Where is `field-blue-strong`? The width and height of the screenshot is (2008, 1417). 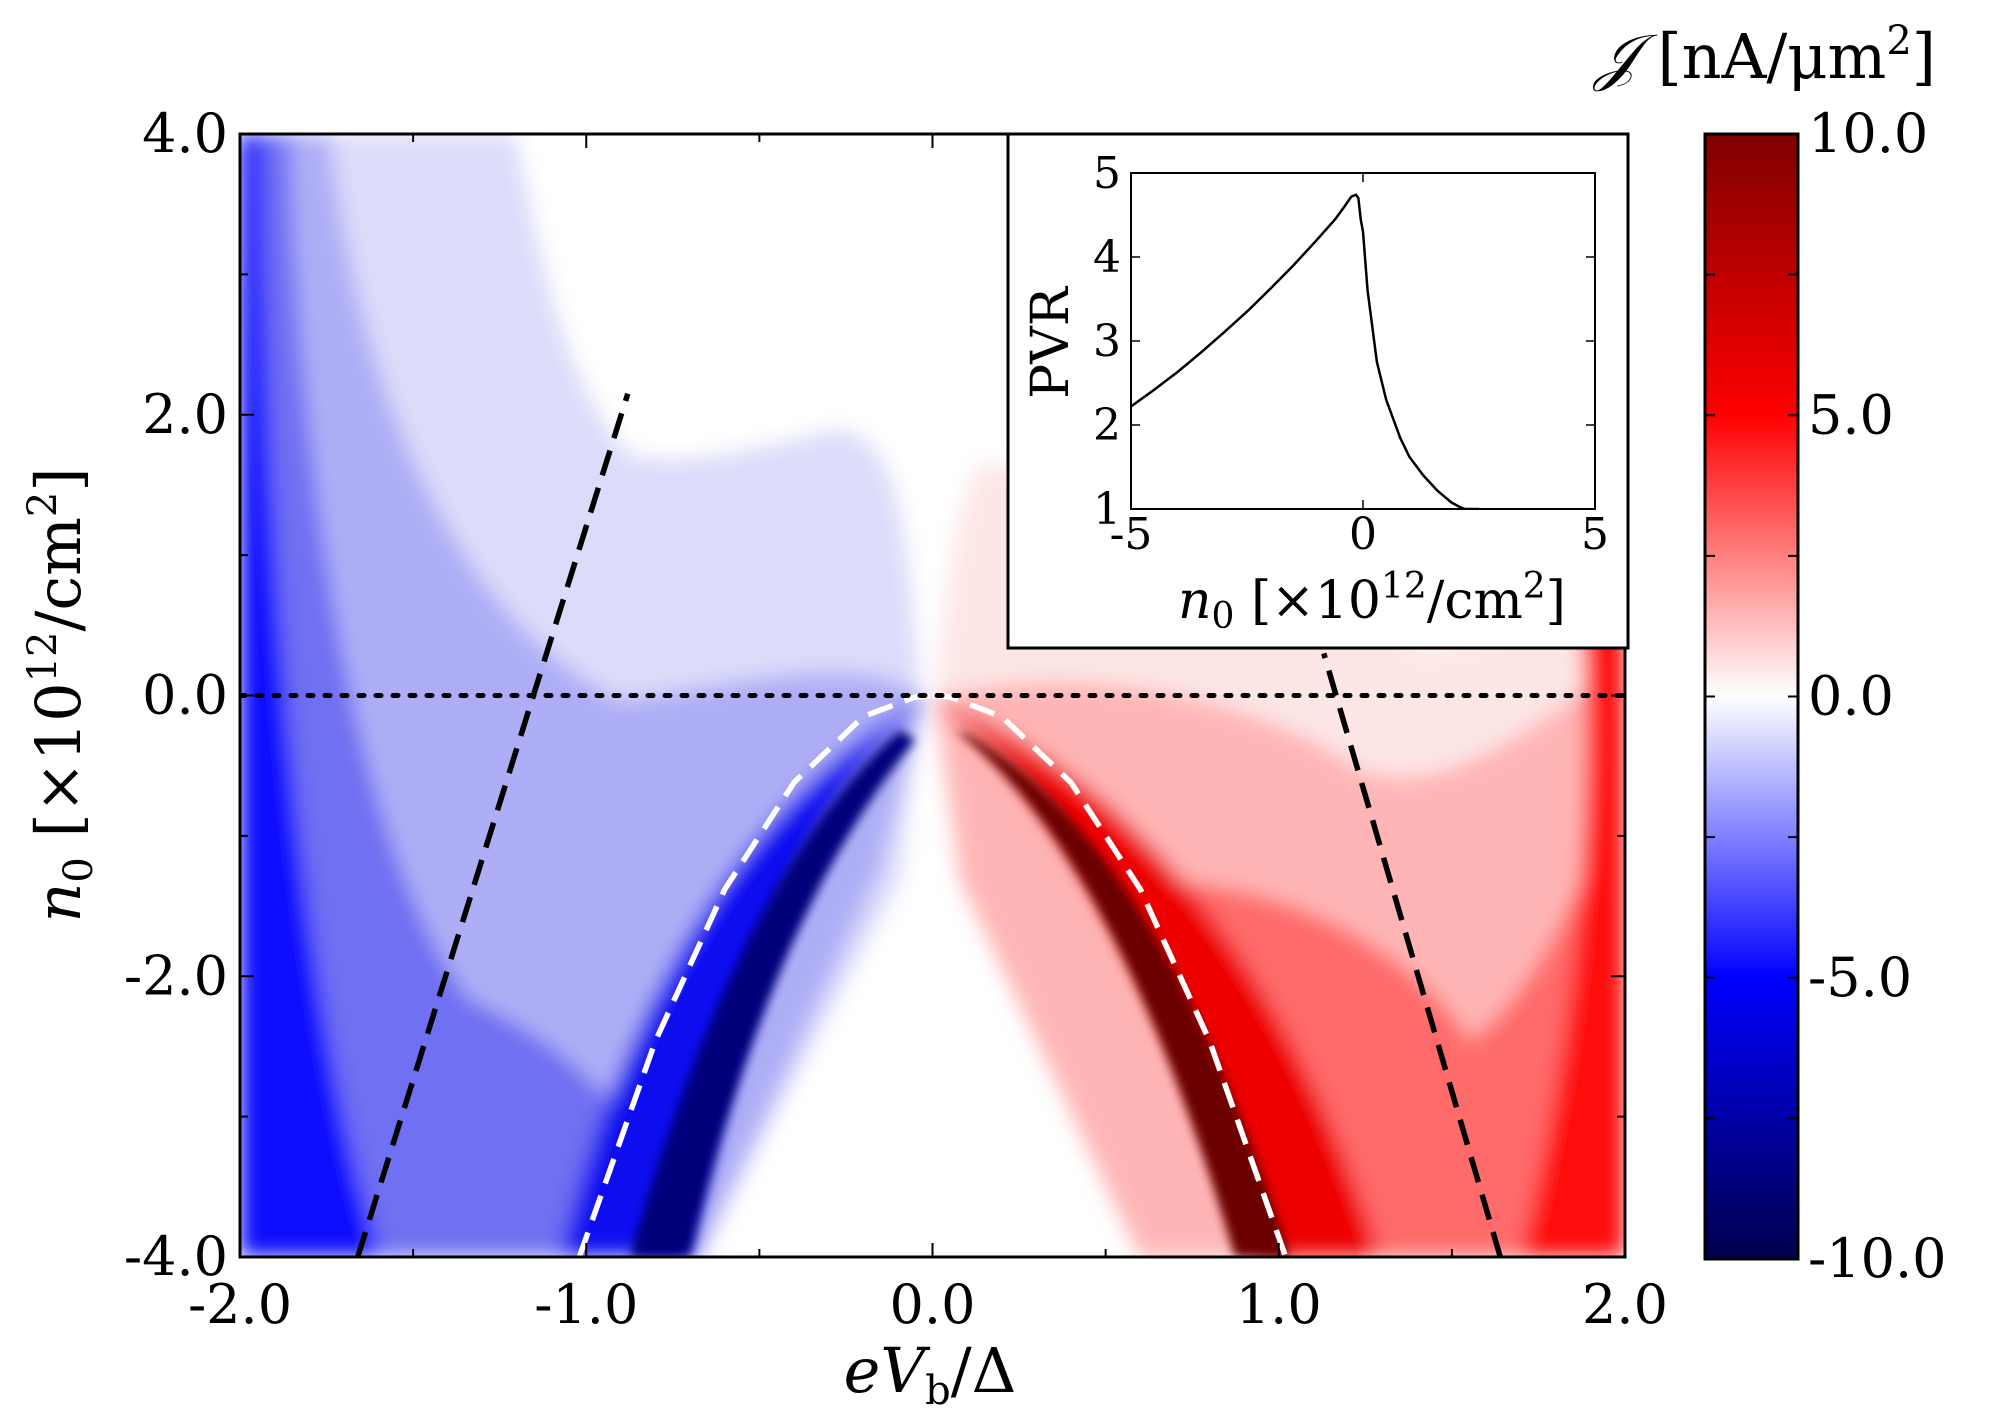 field-blue-strong is located at coordinates (310, 695).